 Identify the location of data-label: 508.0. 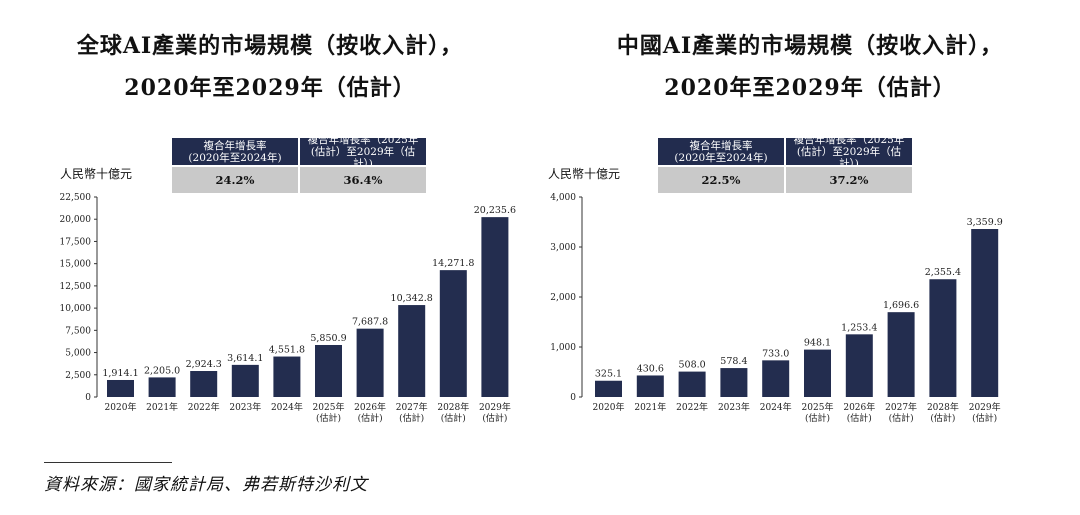
(691, 365).